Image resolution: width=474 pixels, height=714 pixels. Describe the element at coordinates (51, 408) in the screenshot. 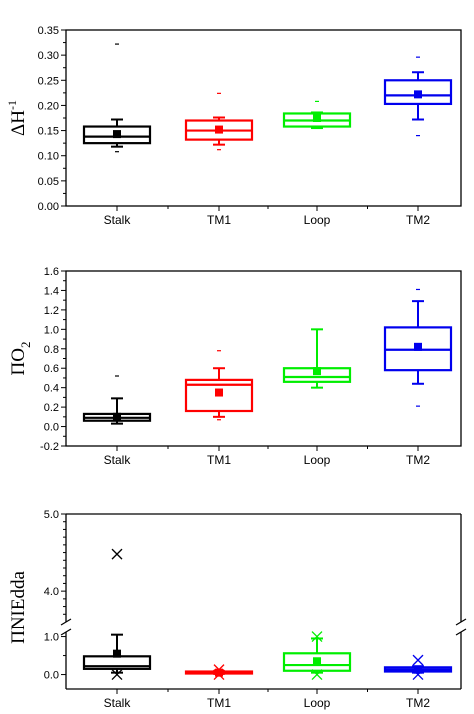

I see `y-tick-label: 0.2` at that location.